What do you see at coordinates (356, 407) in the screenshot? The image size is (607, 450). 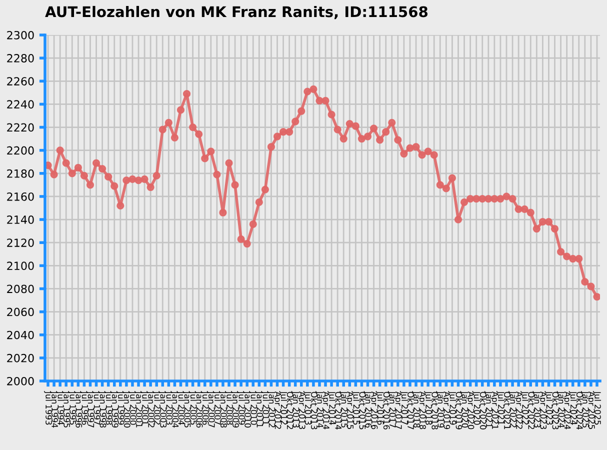 I see `x-tick-label: Jul 2015` at bounding box center [356, 407].